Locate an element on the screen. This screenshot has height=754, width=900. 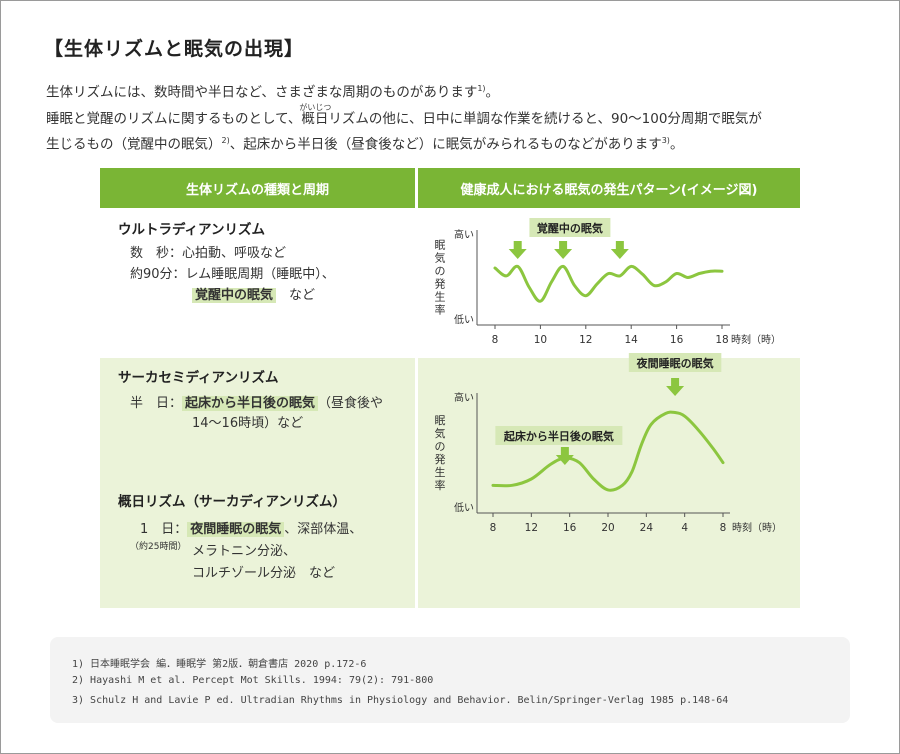
x-tick-label: 20 is located at coordinates (607, 528).